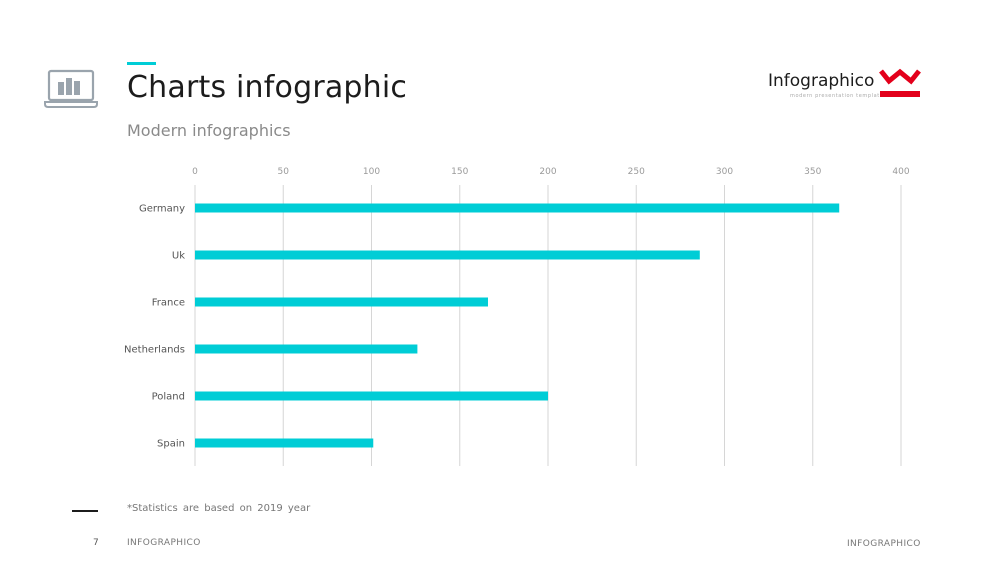 Image resolution: width=1000 pixels, height=562 pixels. I want to click on page-subtitle: Modern infographics, so click(209, 130).